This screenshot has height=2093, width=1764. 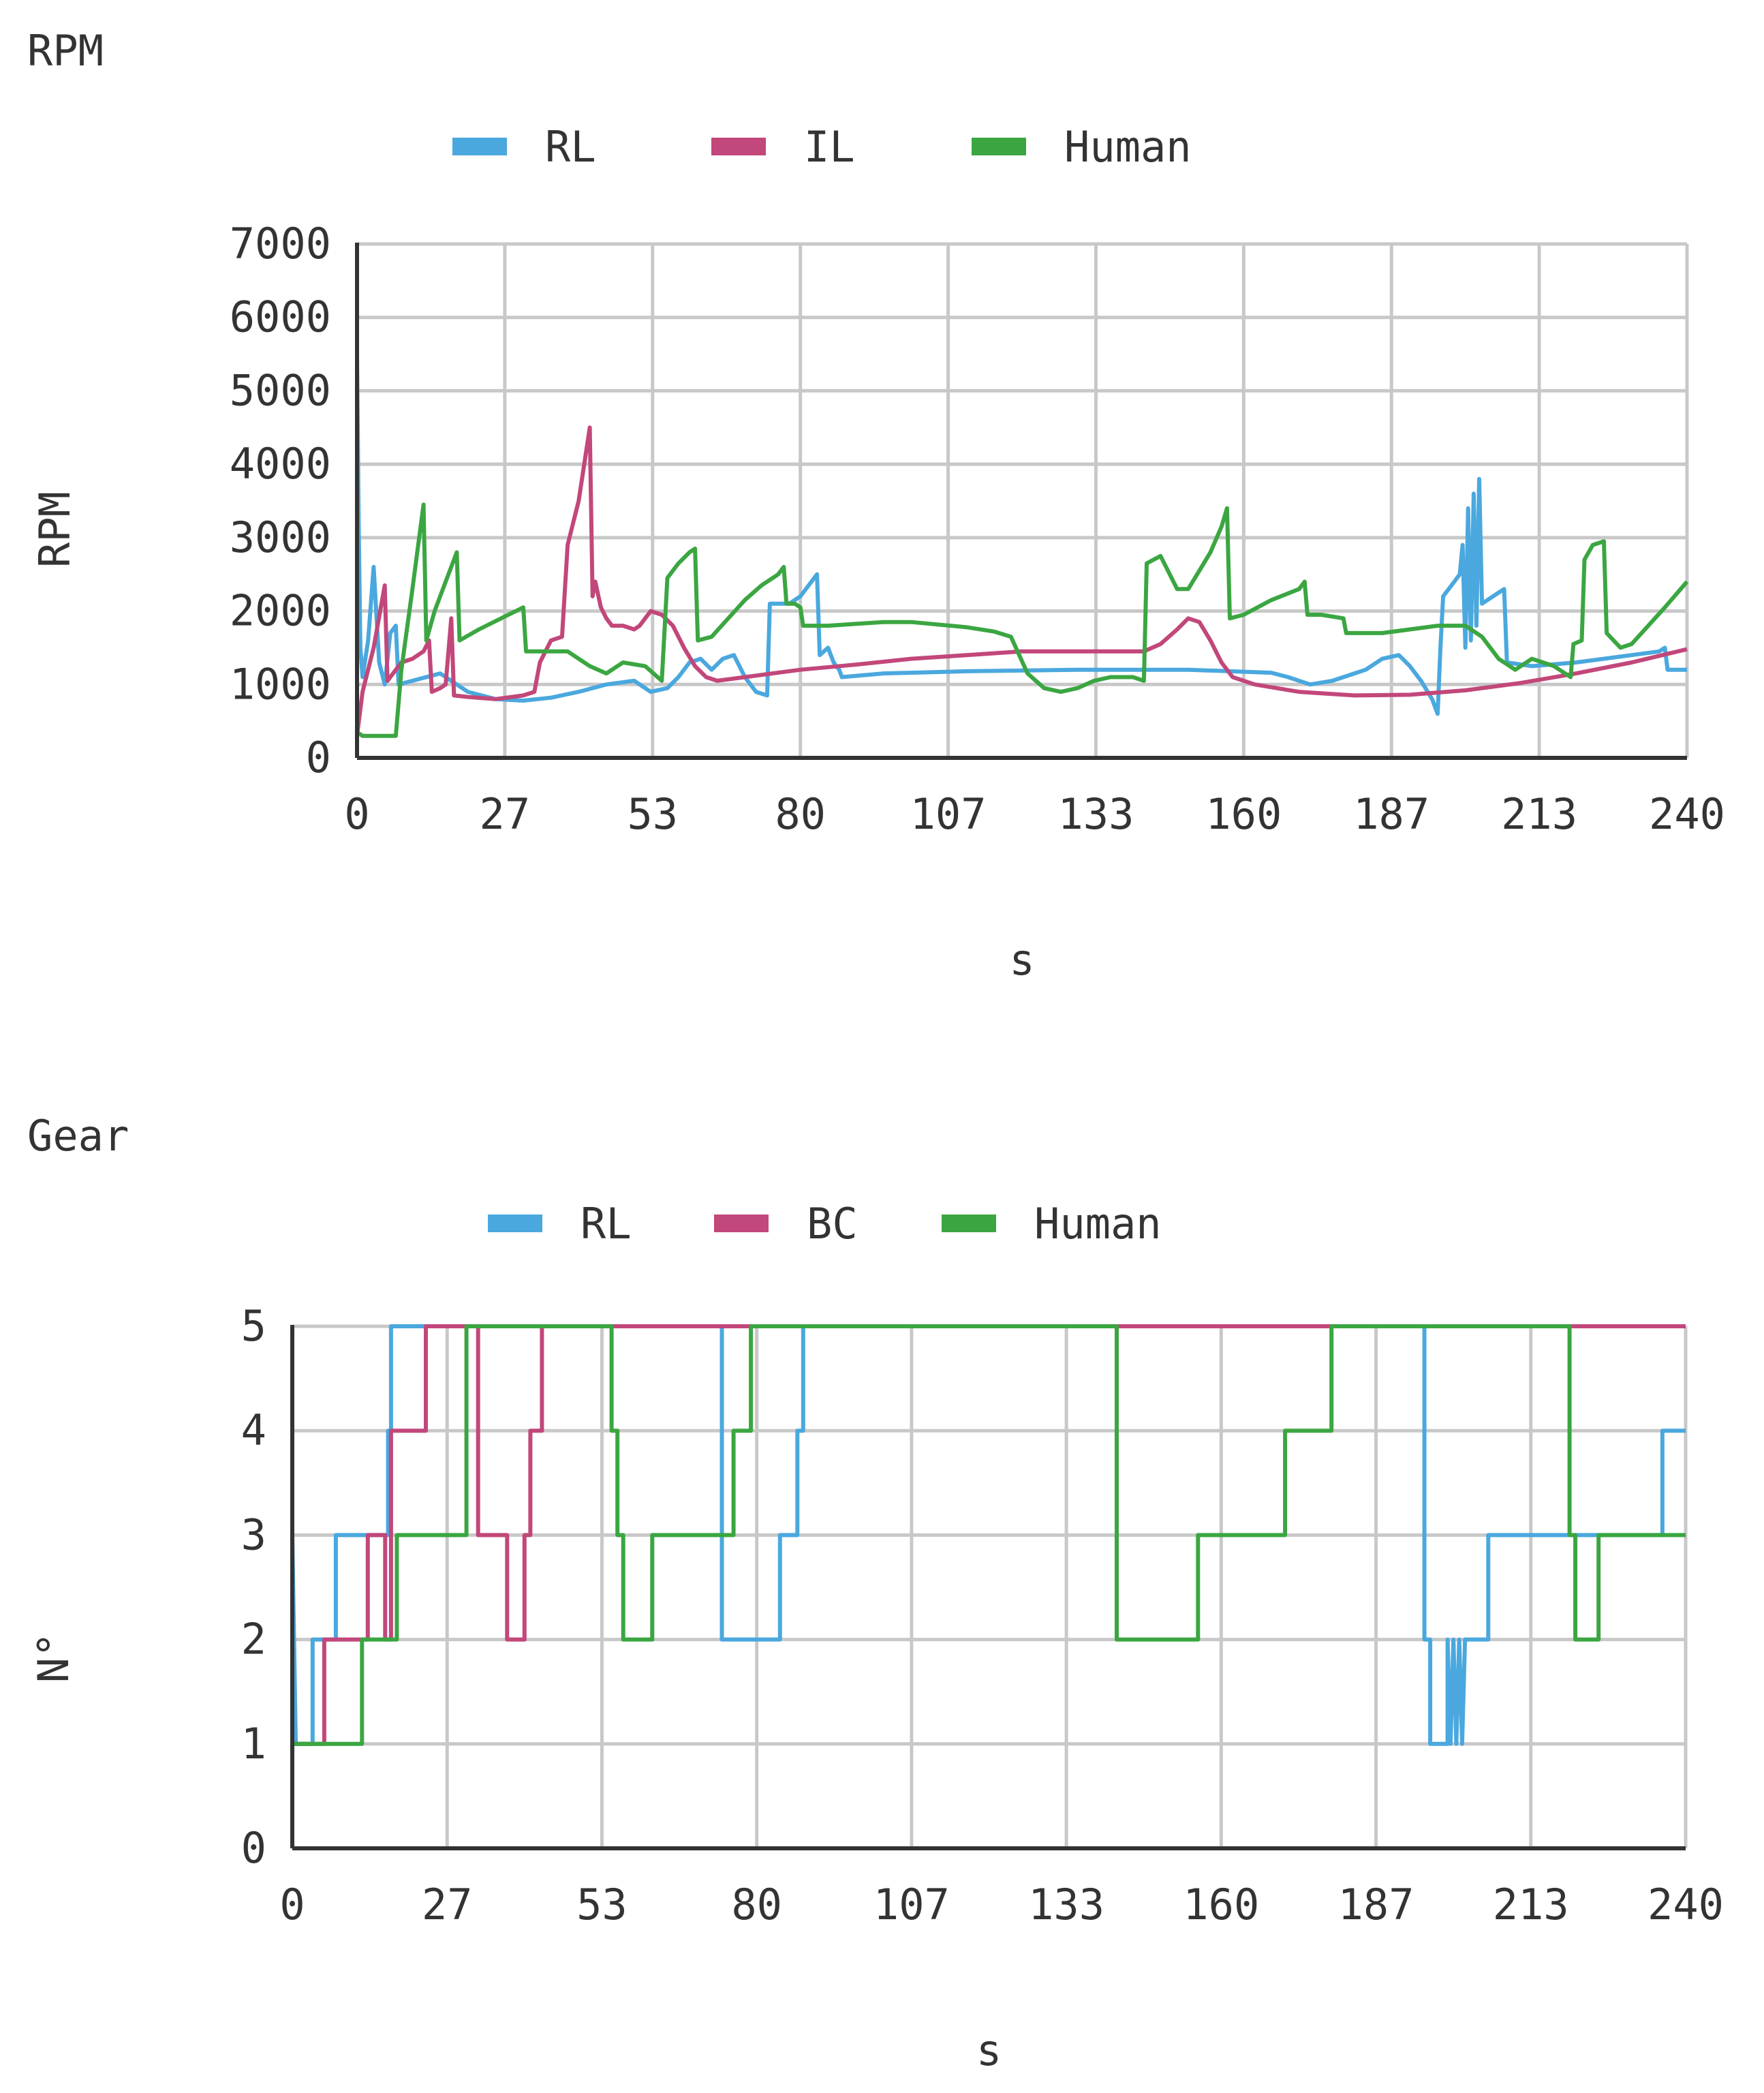 I want to click on gear-x-tick-label: 160, so click(x=1221, y=1904).